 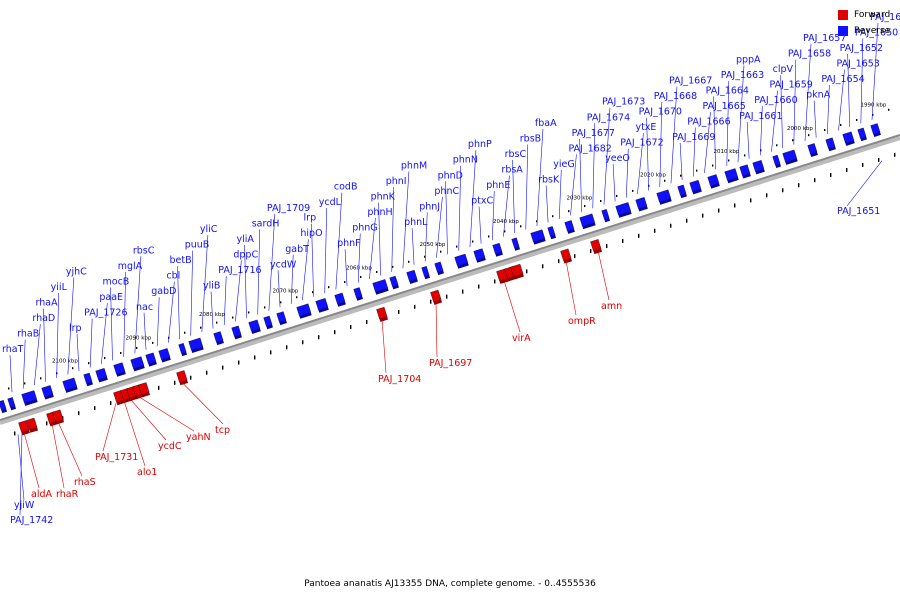 I want to click on reverse-gene-label: PAJ_1667, so click(x=690, y=81).